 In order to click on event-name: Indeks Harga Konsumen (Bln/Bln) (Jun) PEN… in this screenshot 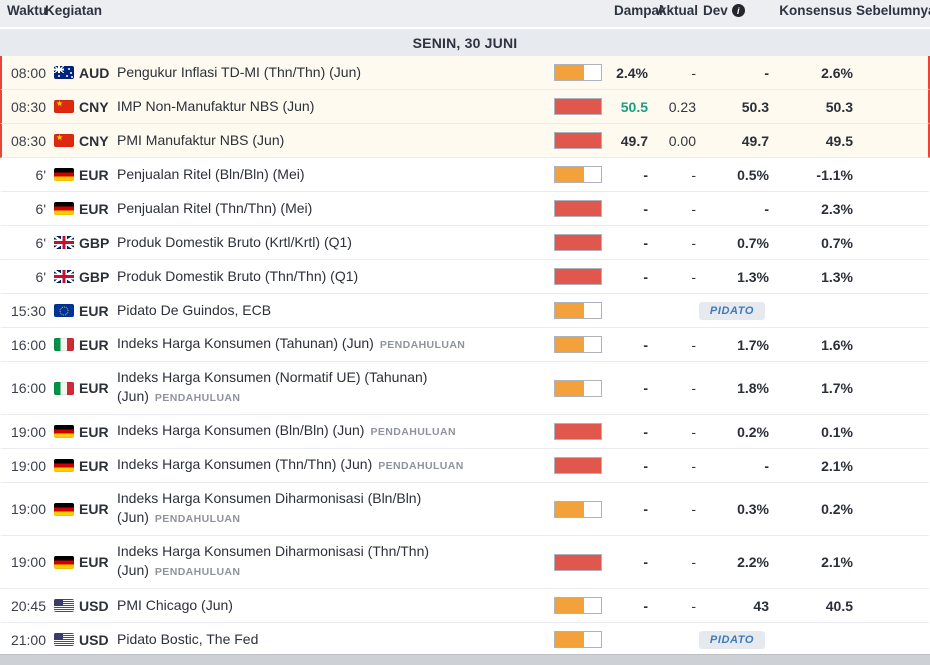, I will do `click(332, 431)`.